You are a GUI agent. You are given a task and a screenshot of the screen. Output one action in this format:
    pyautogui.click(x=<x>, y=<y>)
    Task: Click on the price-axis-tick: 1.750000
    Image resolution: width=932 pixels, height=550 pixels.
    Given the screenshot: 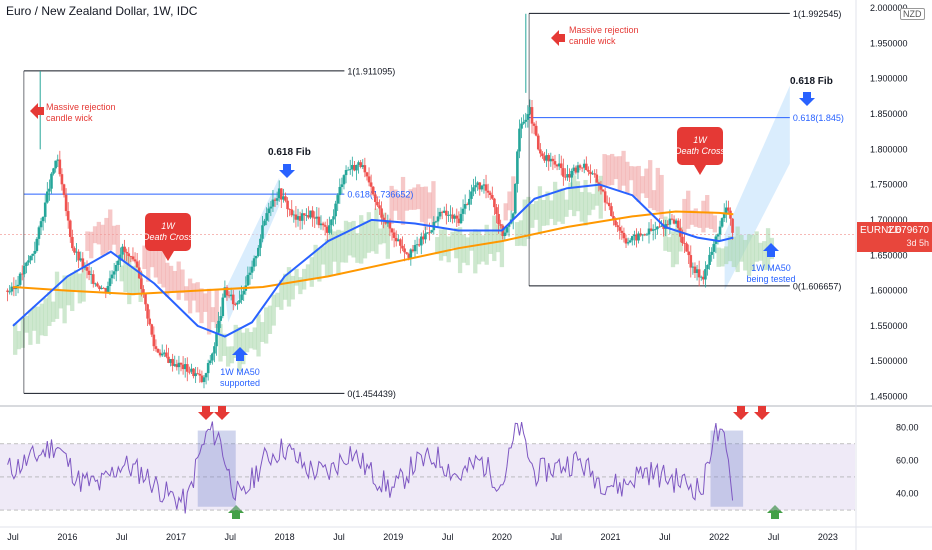 What is the action you would take?
    pyautogui.click(x=889, y=185)
    